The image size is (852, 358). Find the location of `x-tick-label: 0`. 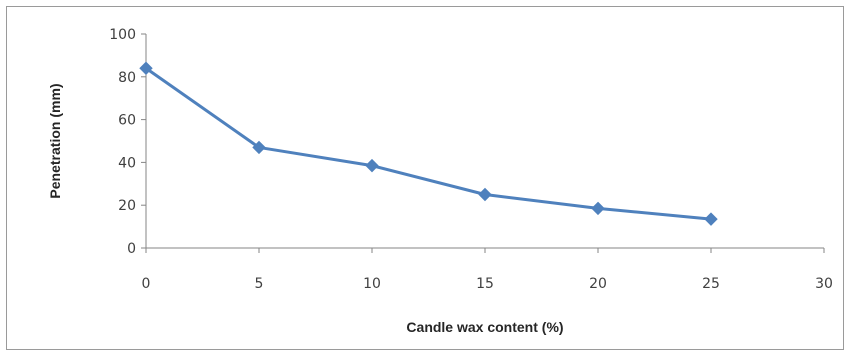

x-tick-label: 0 is located at coordinates (146, 284).